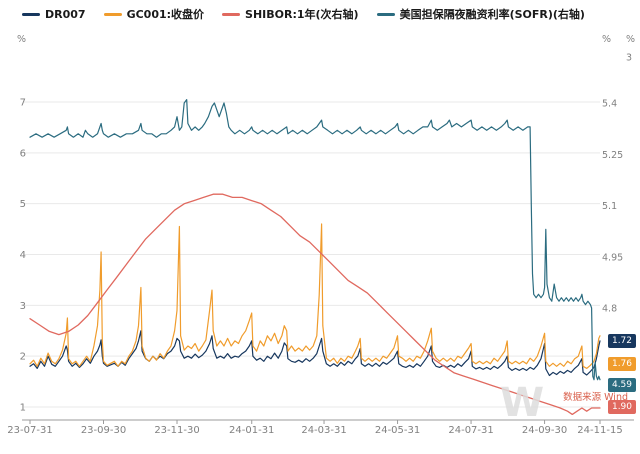 This screenshot has width=640, height=454. I want to click on right-axis-tick-label: 5.1, so click(609, 206).